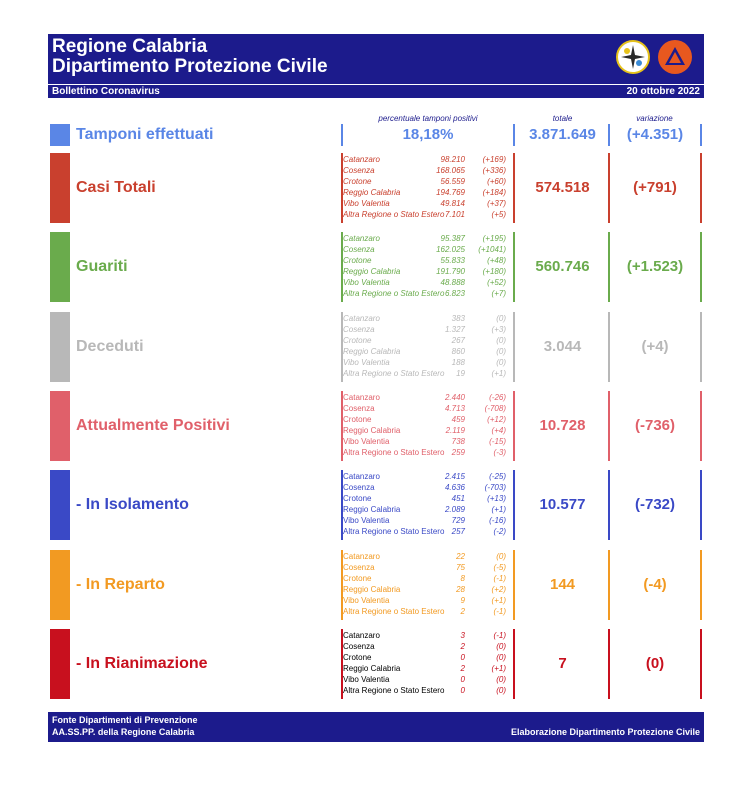  What do you see at coordinates (428, 556) in the screenshot?
I see `province-row: Catanzaro 22 (0)` at bounding box center [428, 556].